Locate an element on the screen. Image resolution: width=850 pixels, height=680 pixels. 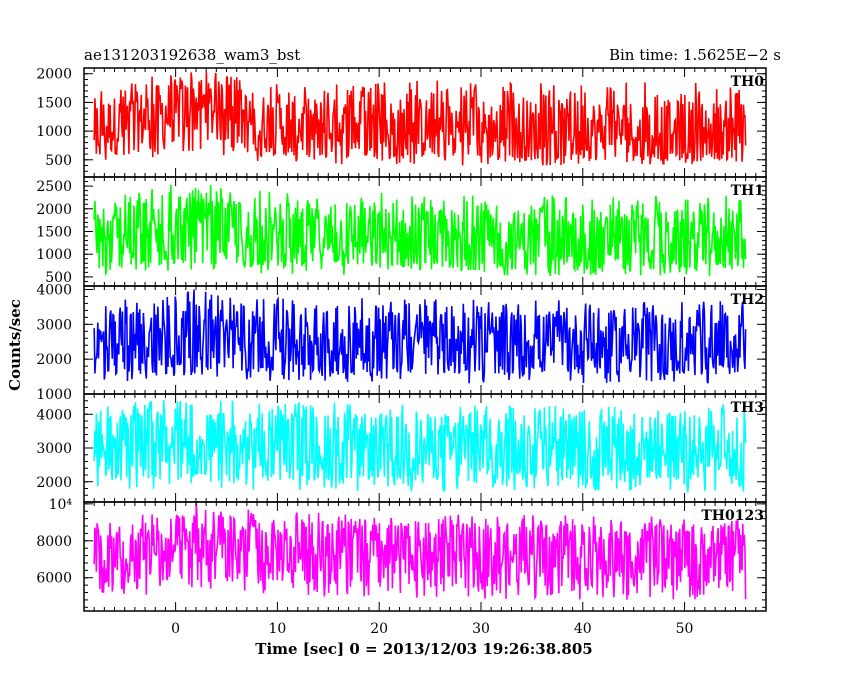
series-th1 is located at coordinates (420, 230).